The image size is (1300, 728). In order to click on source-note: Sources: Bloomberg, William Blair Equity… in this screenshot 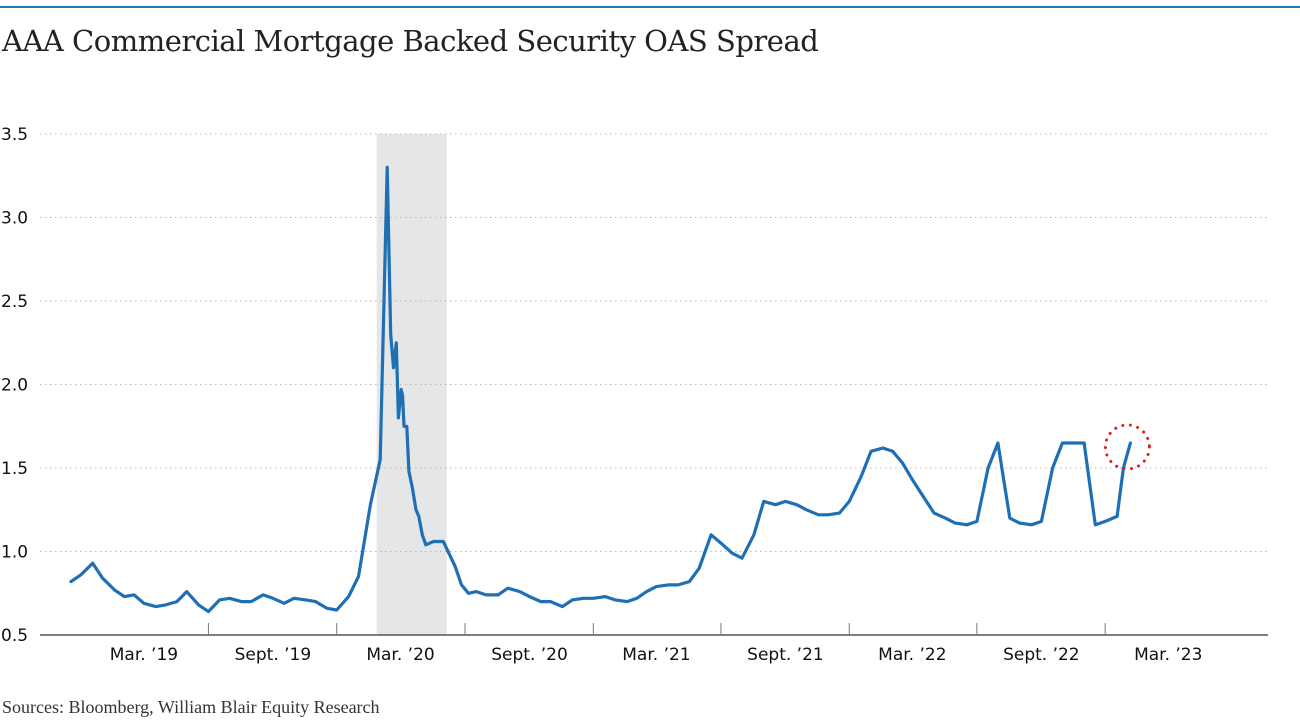, I will do `click(191, 707)`.